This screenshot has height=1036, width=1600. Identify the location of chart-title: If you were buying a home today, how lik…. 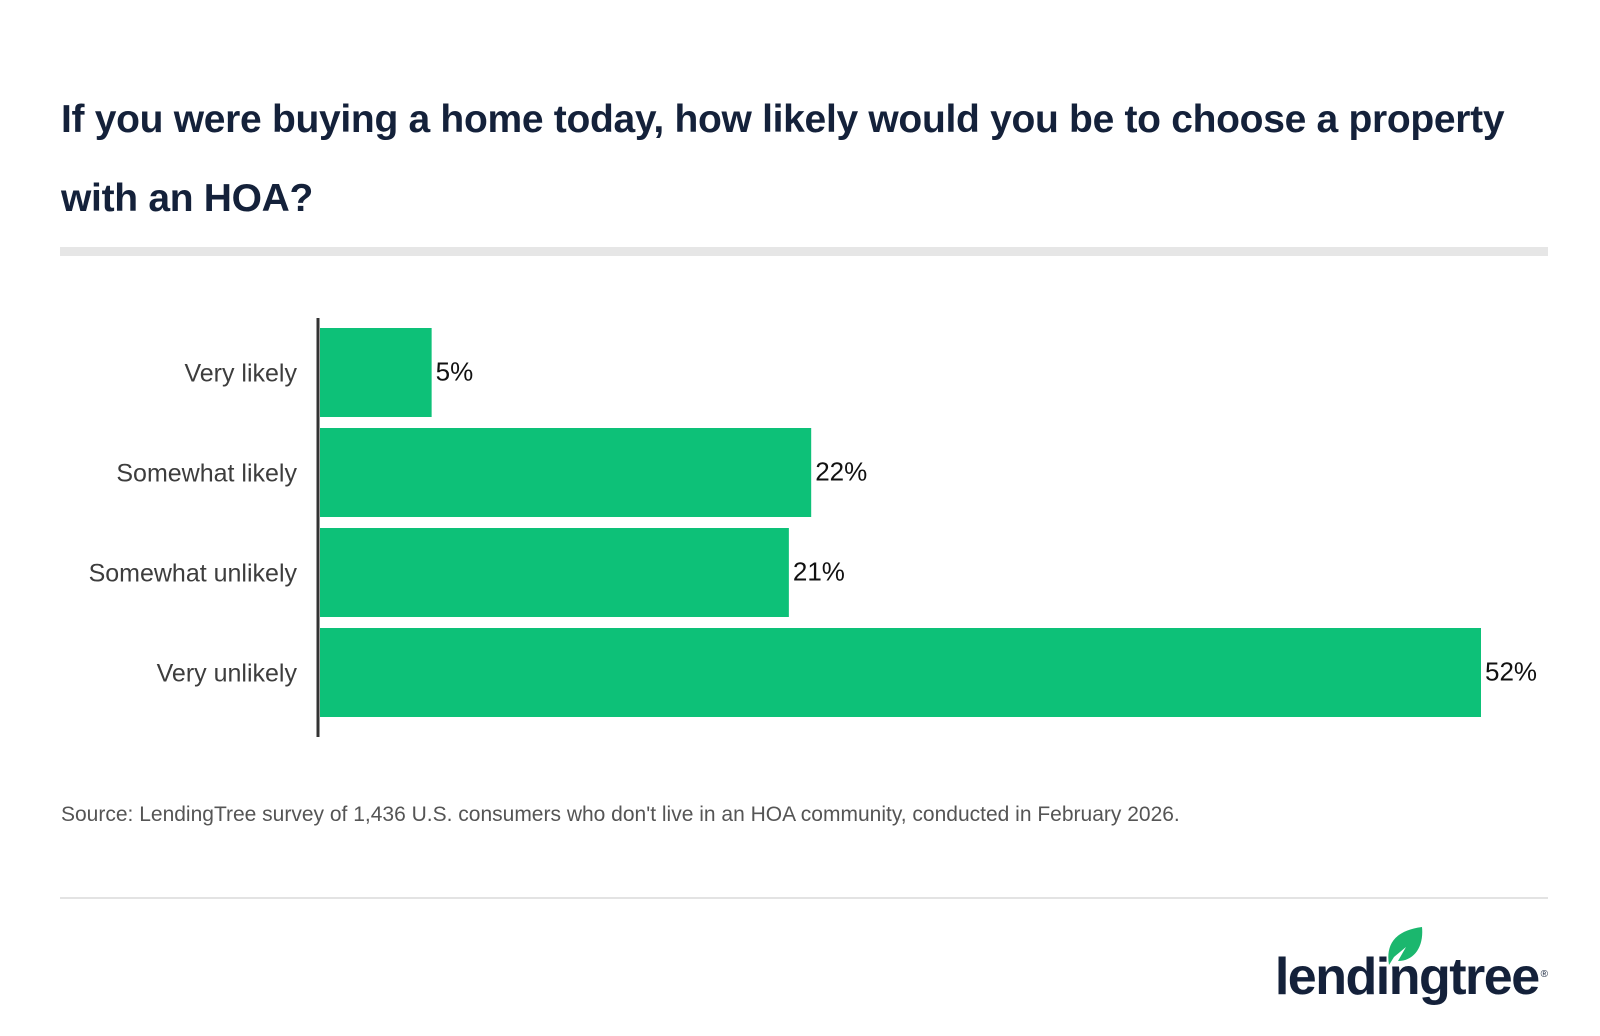
(783, 159).